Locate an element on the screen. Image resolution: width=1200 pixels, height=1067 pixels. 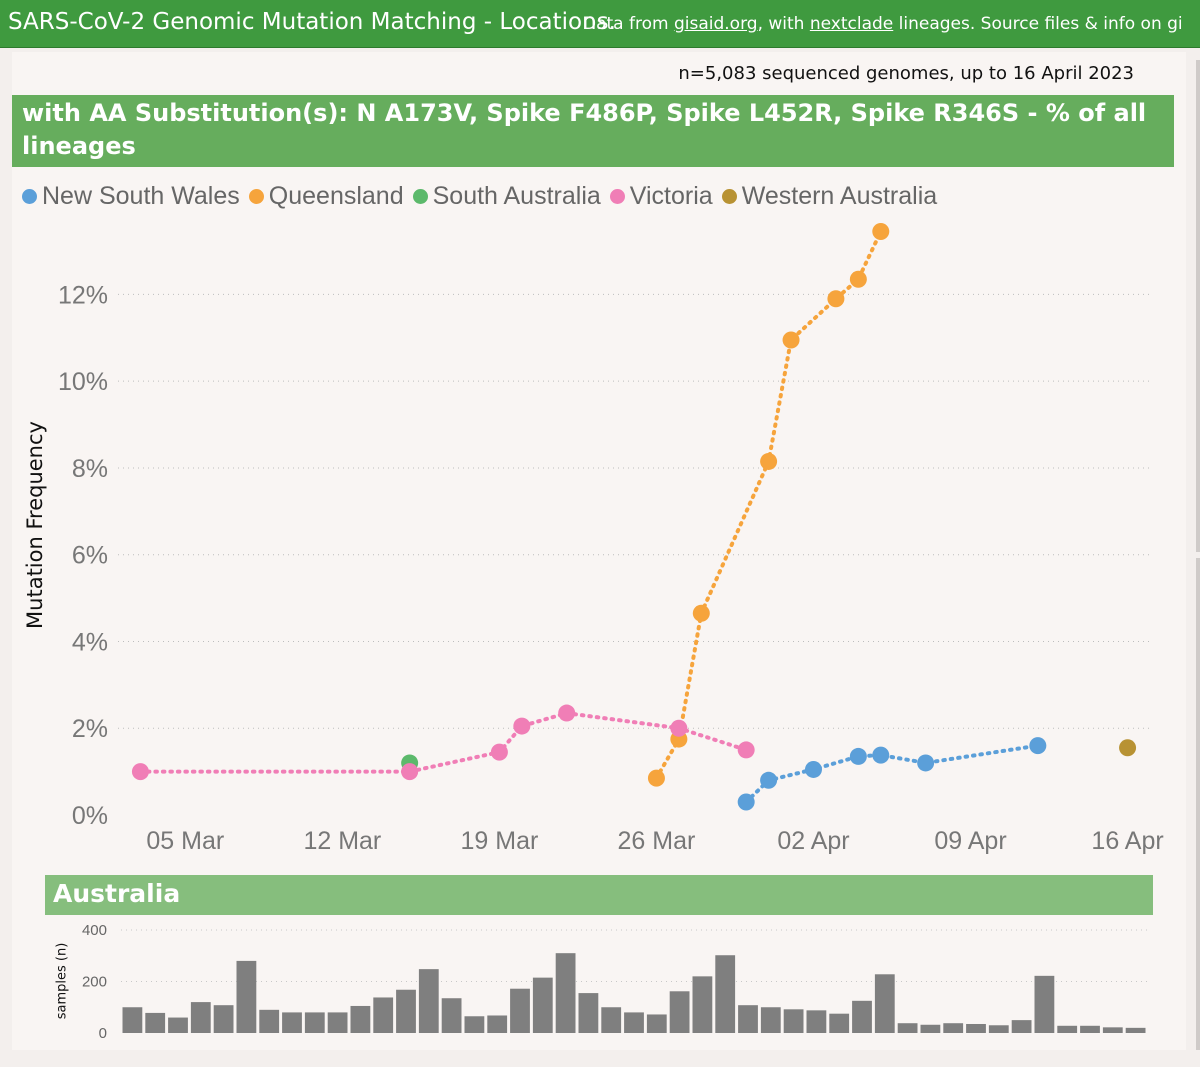
y-tick-label: 10% is located at coordinates (83, 382).